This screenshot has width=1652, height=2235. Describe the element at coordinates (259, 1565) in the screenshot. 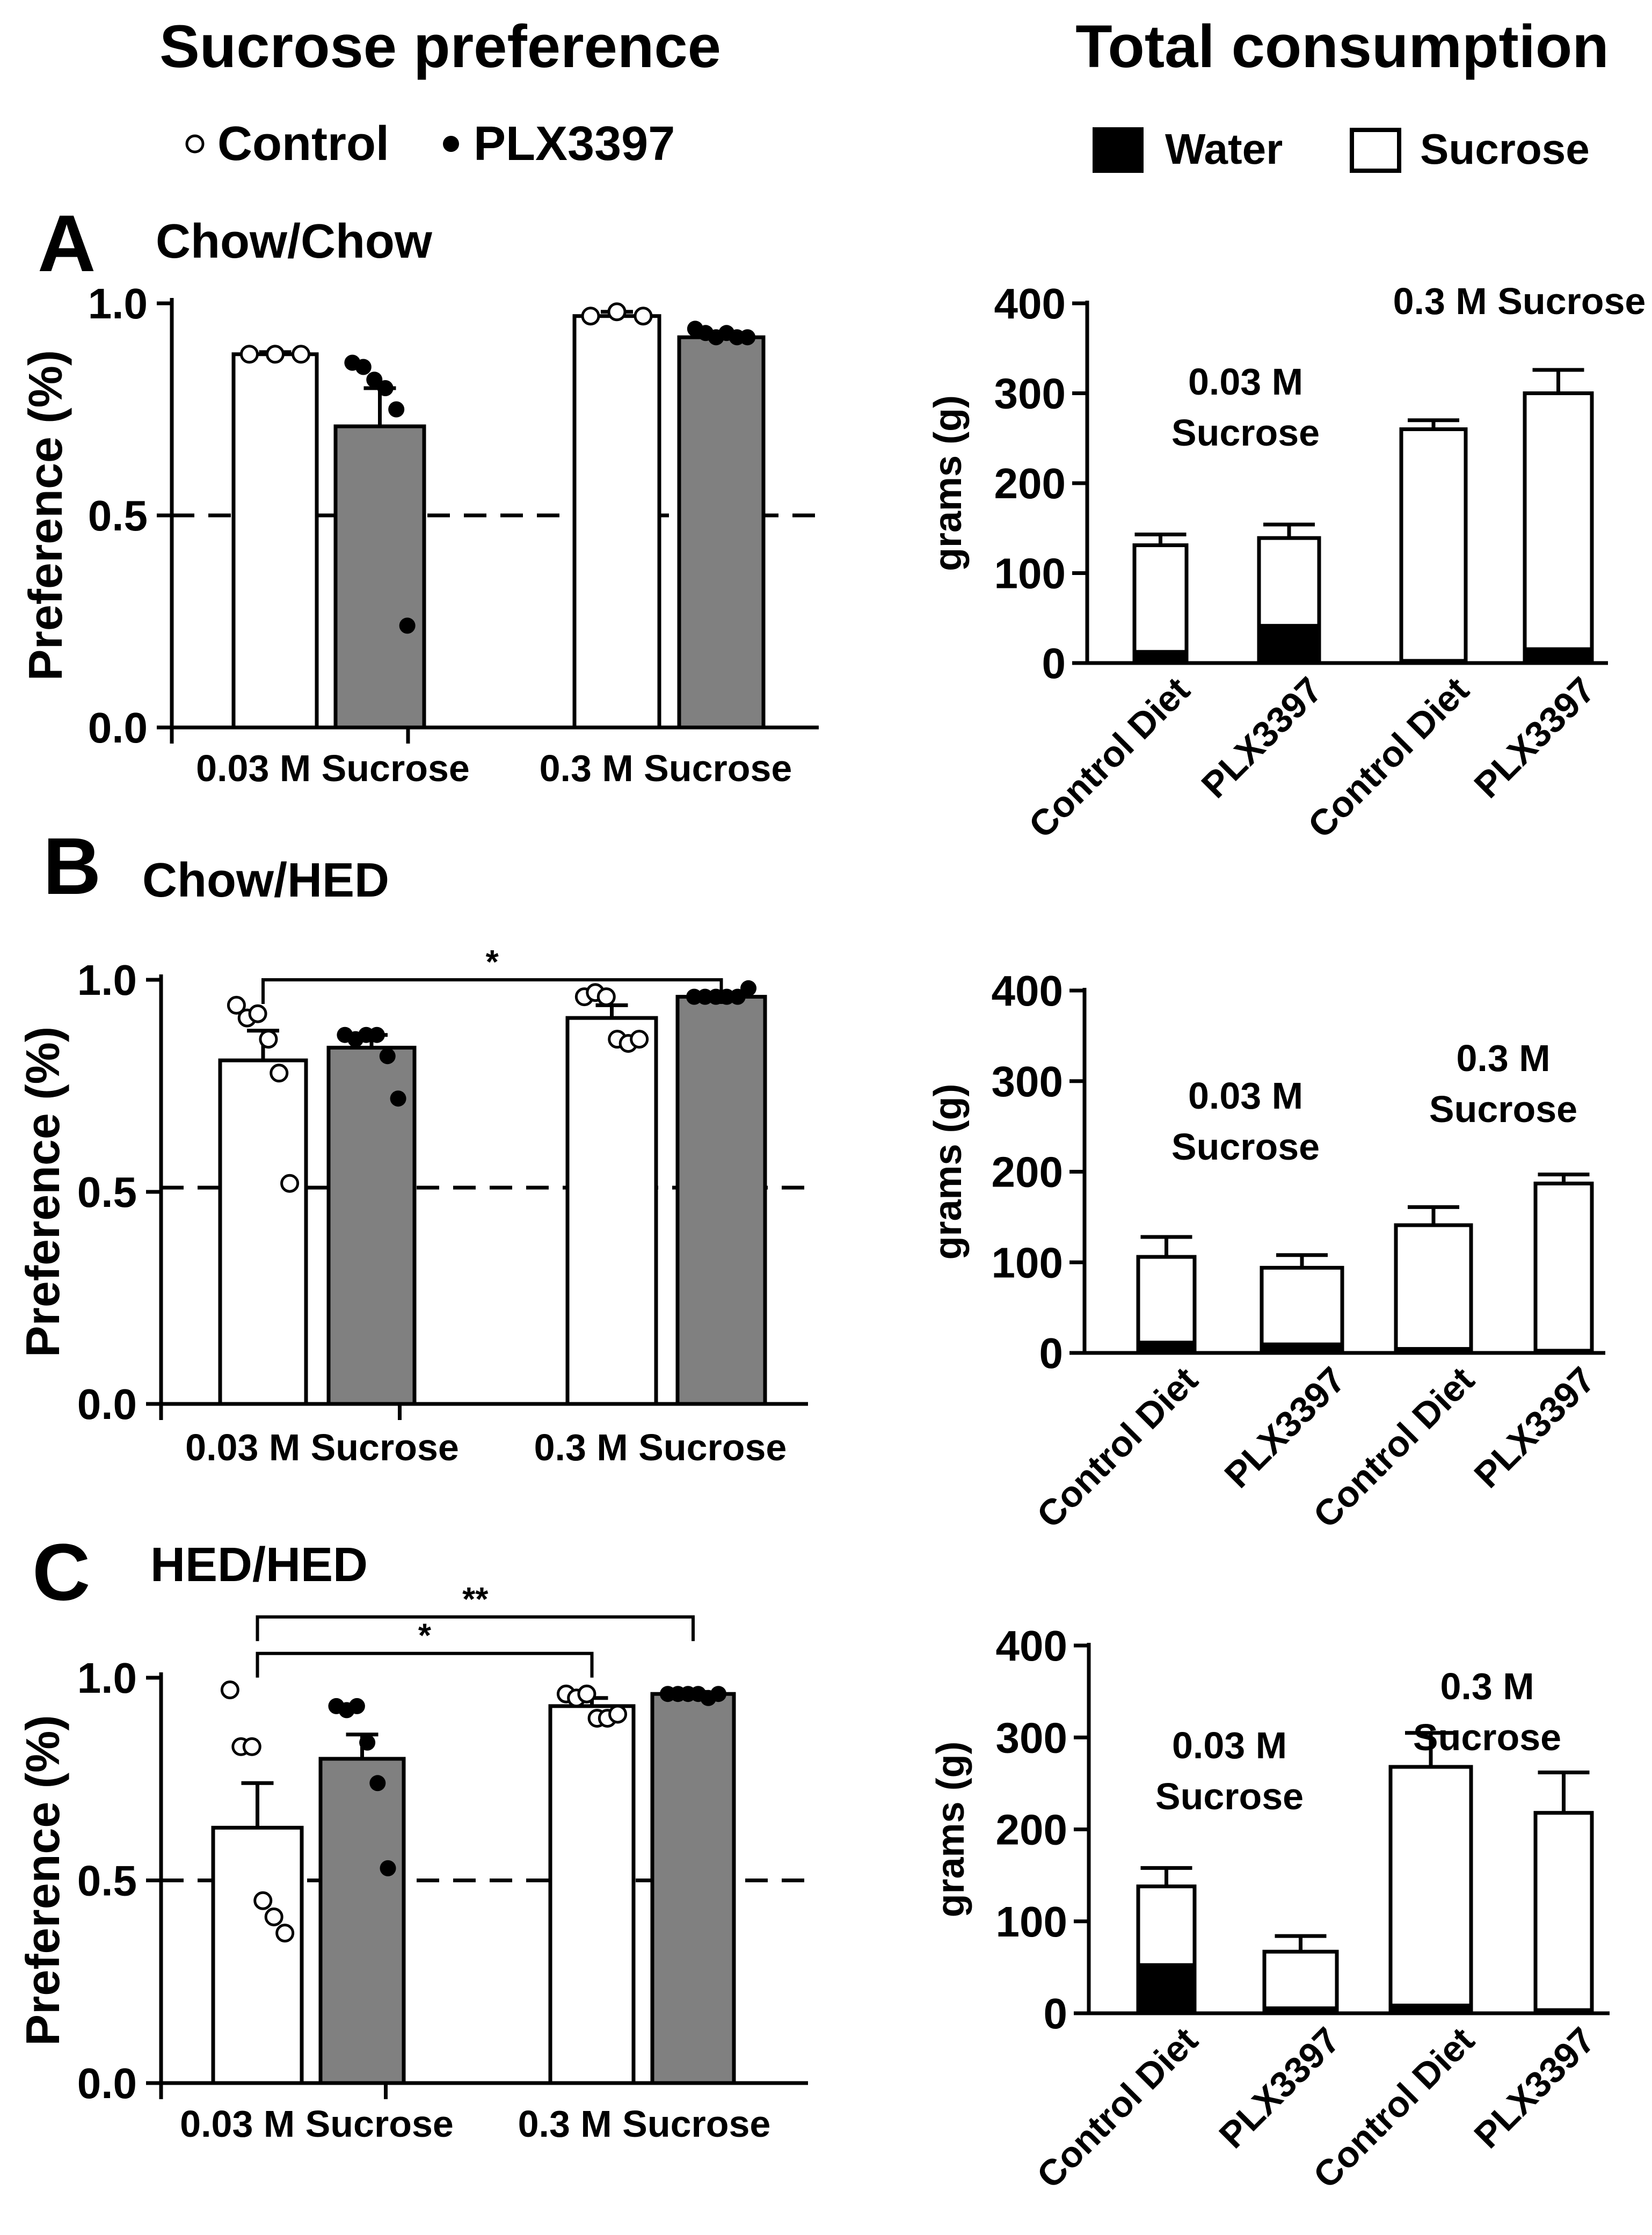

I see `panel-c-title: HED/HED` at that location.